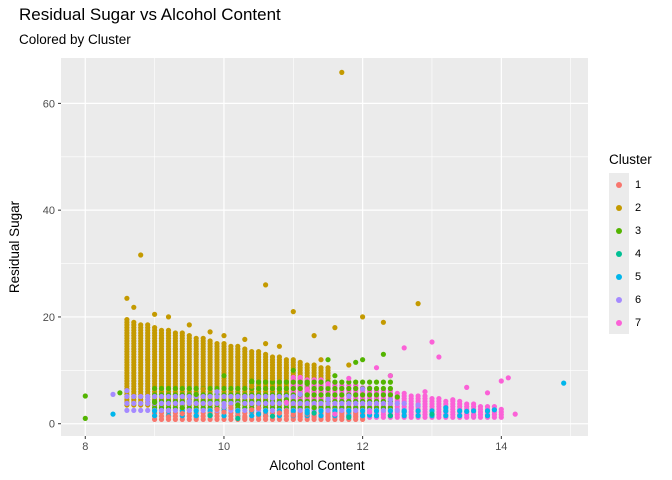 Image resolution: width=672 pixels, height=480 pixels. I want to click on y-tick-label: 20, so click(49, 318).